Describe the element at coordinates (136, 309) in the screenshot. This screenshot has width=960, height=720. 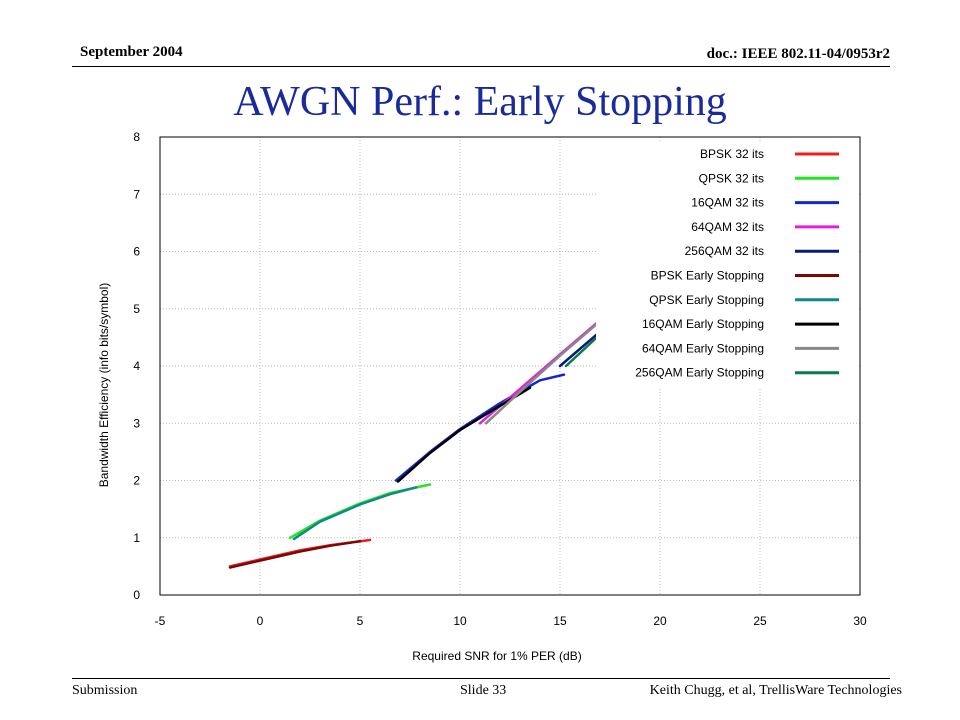
I see `y-tick-label: 5` at that location.